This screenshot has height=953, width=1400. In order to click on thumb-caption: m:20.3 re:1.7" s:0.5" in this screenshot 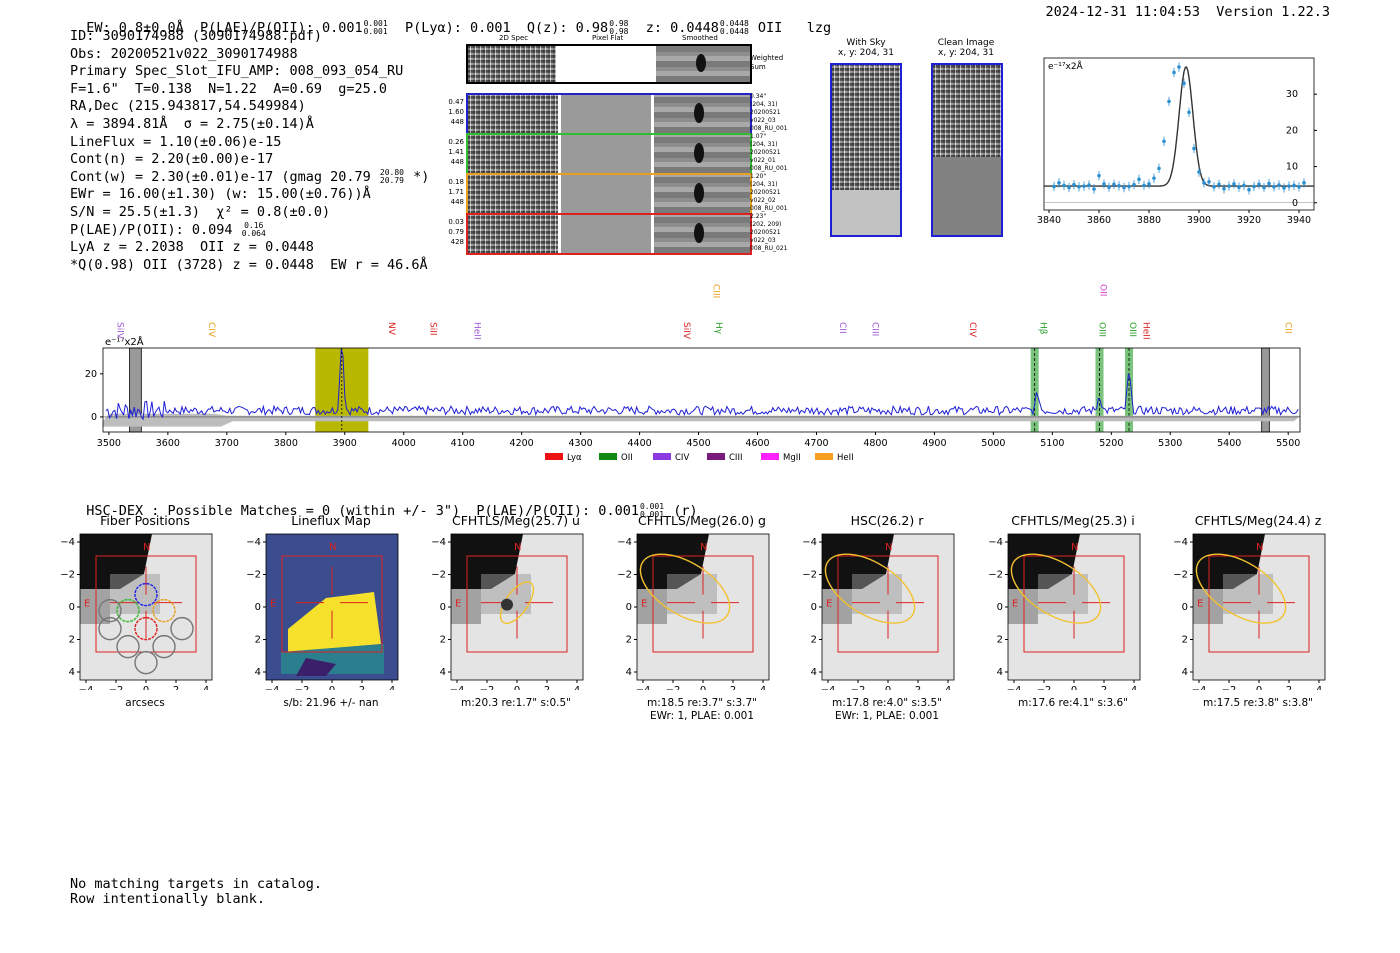, I will do `click(516, 703)`.